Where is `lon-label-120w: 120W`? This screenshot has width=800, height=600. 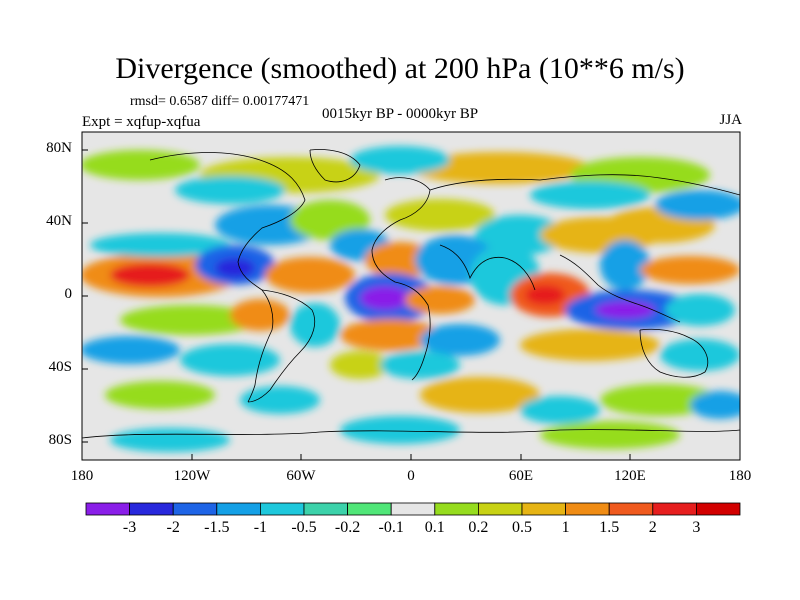 lon-label-120w: 120W is located at coordinates (192, 476).